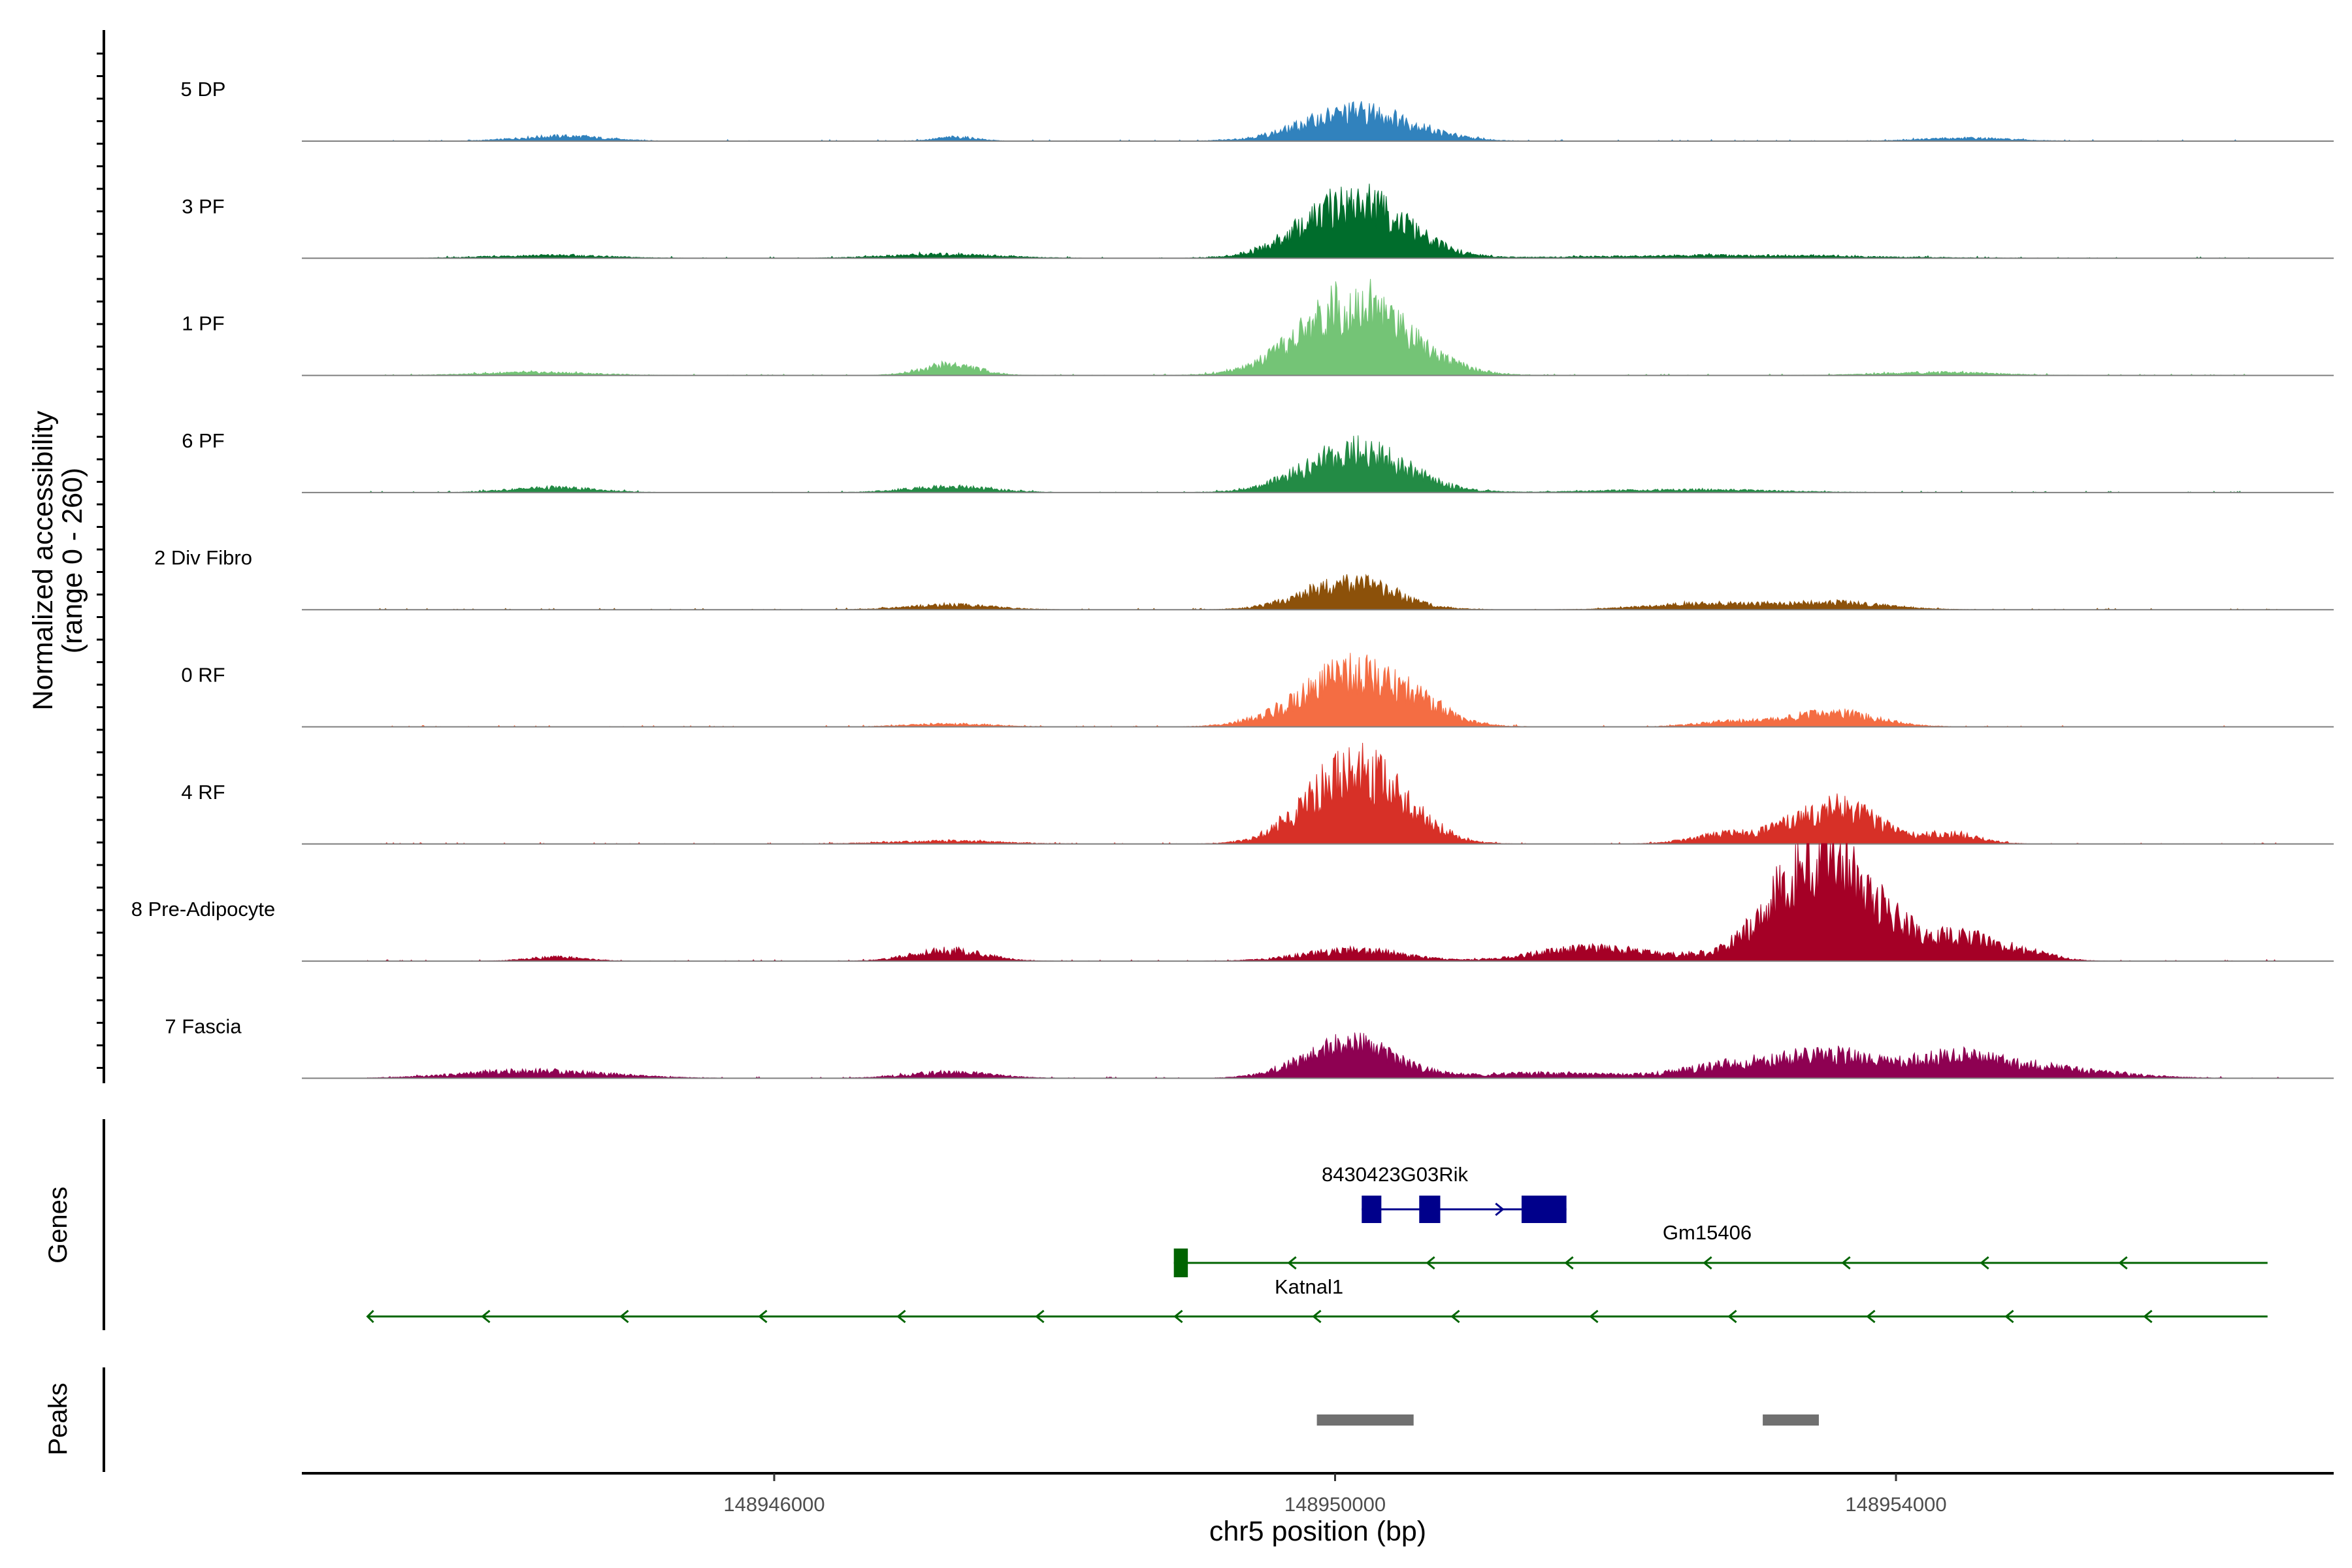 The height and width of the screenshot is (1568, 2352). Describe the element at coordinates (203, 557) in the screenshot. I see `track-label: 2 Div Fibro` at that location.